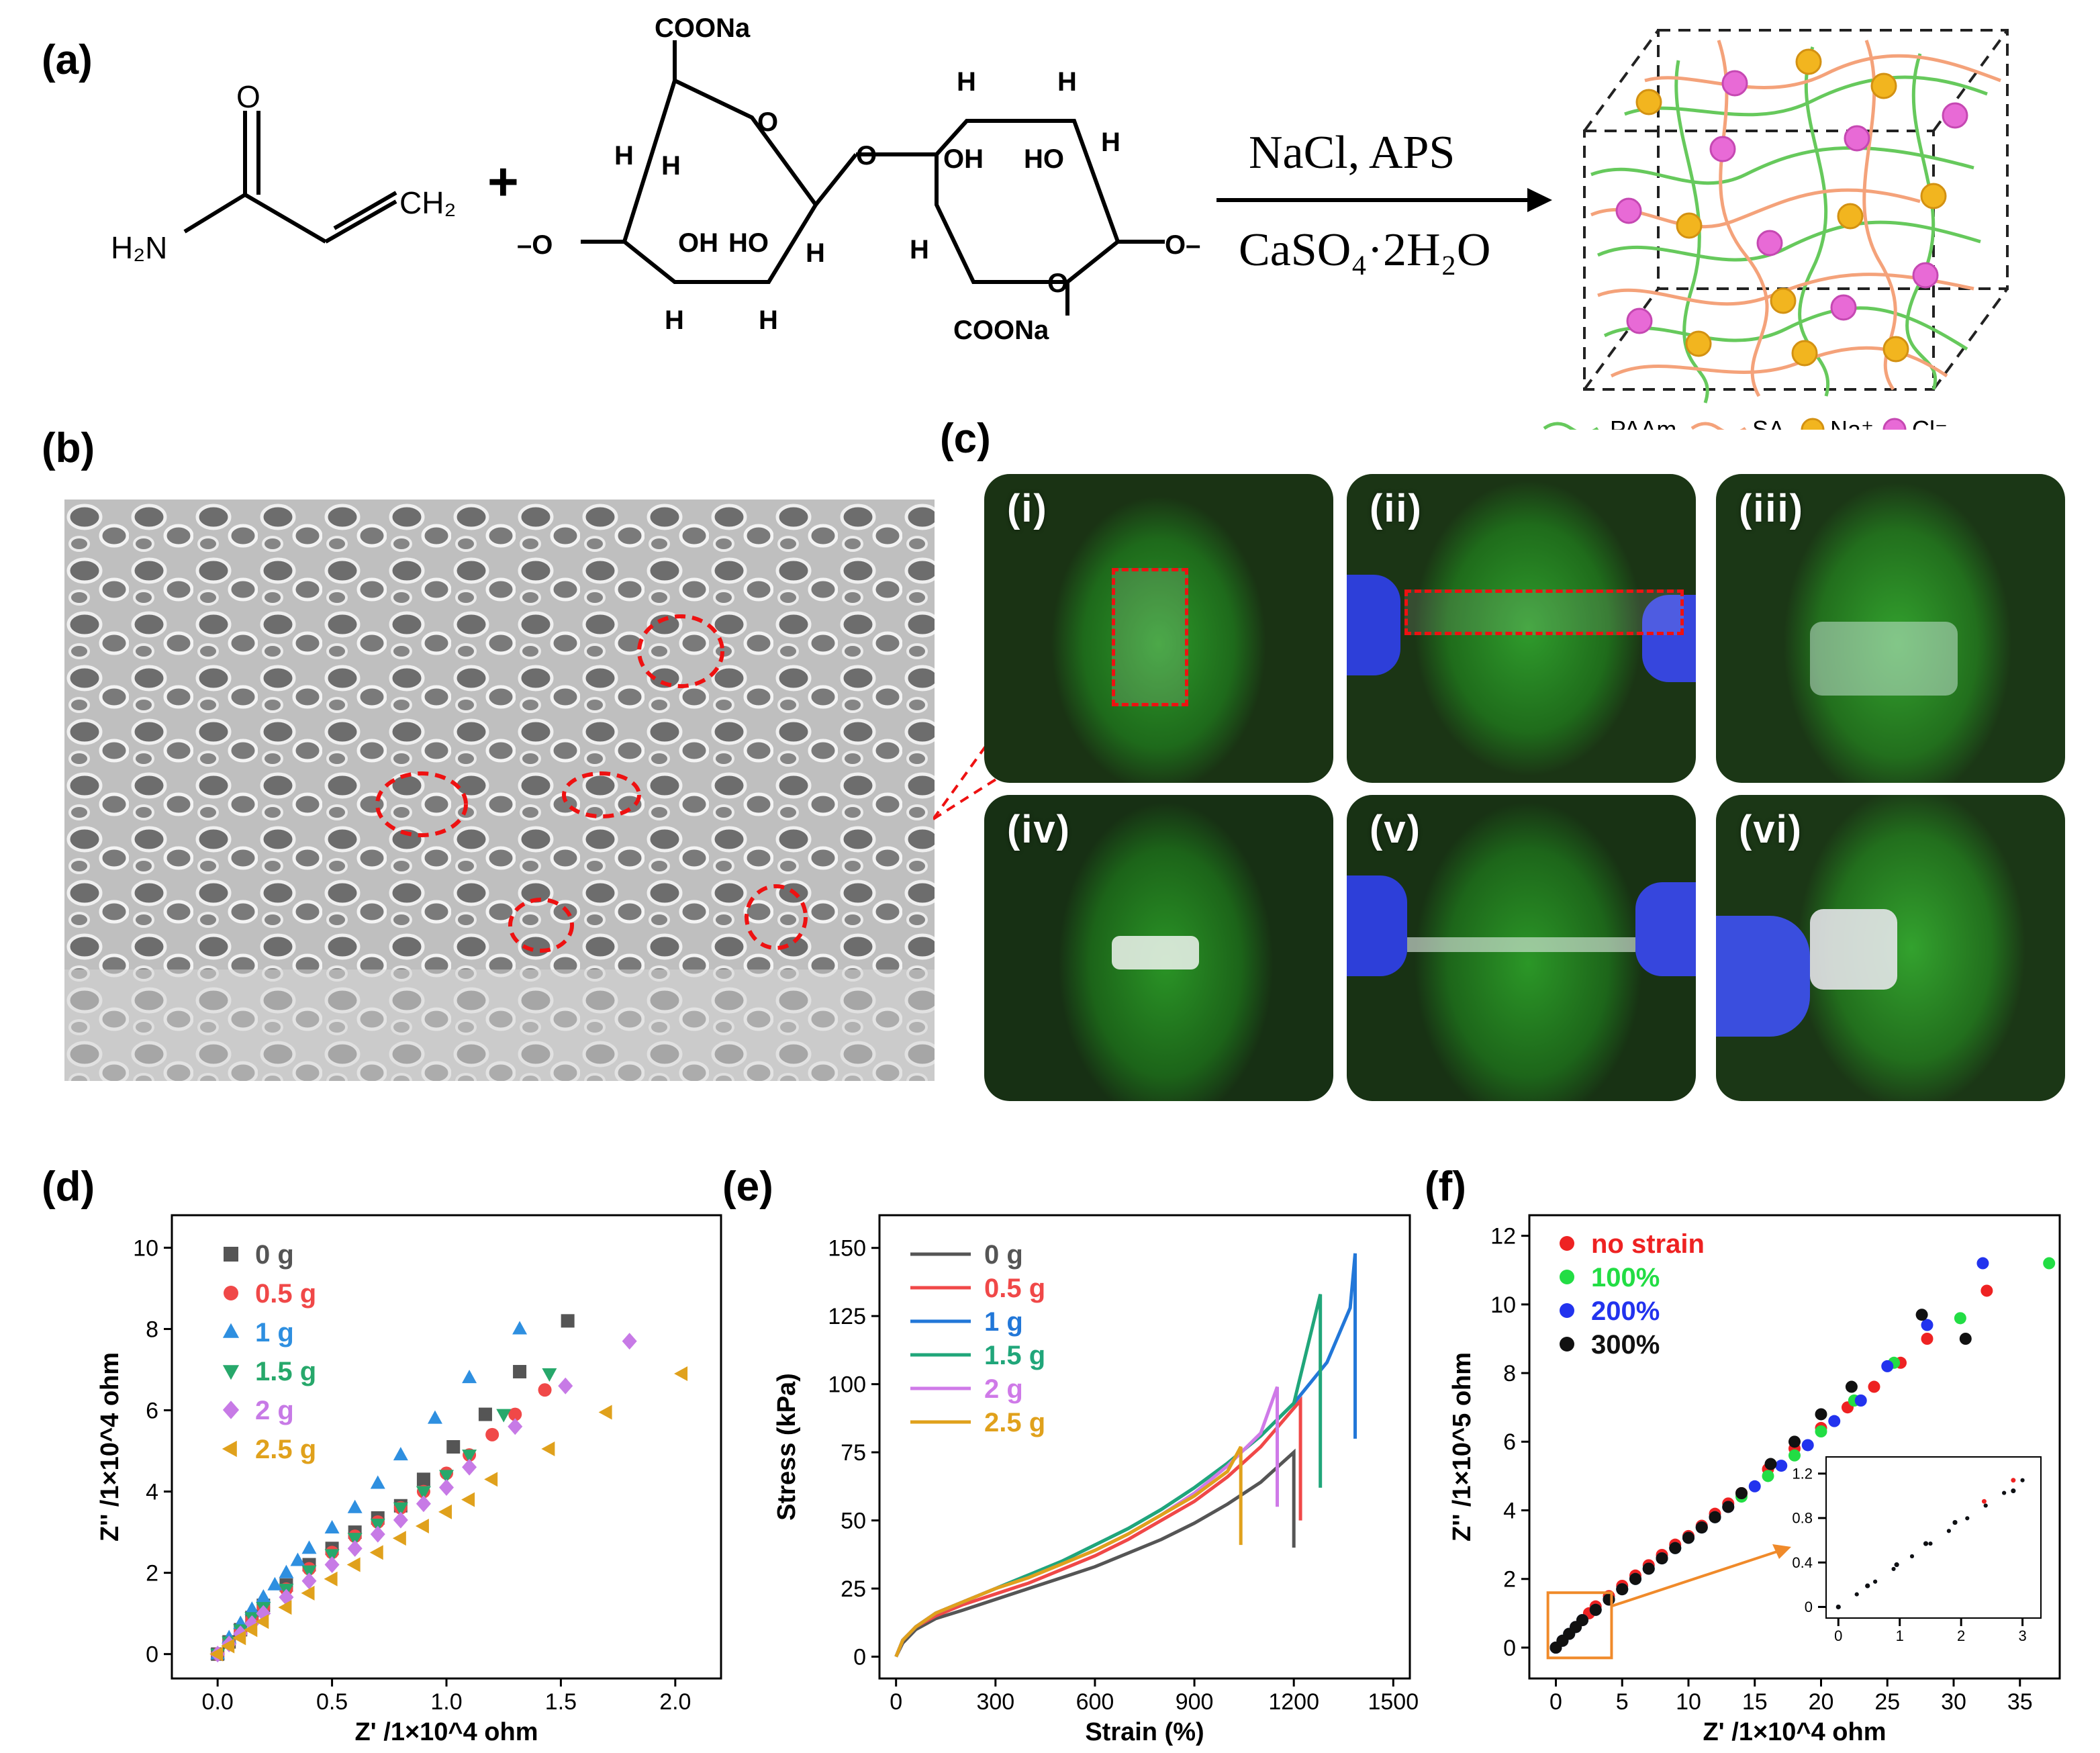 The image size is (2100, 1753). Describe the element at coordinates (248, 96) in the screenshot. I see `acrylamide-o: O` at that location.